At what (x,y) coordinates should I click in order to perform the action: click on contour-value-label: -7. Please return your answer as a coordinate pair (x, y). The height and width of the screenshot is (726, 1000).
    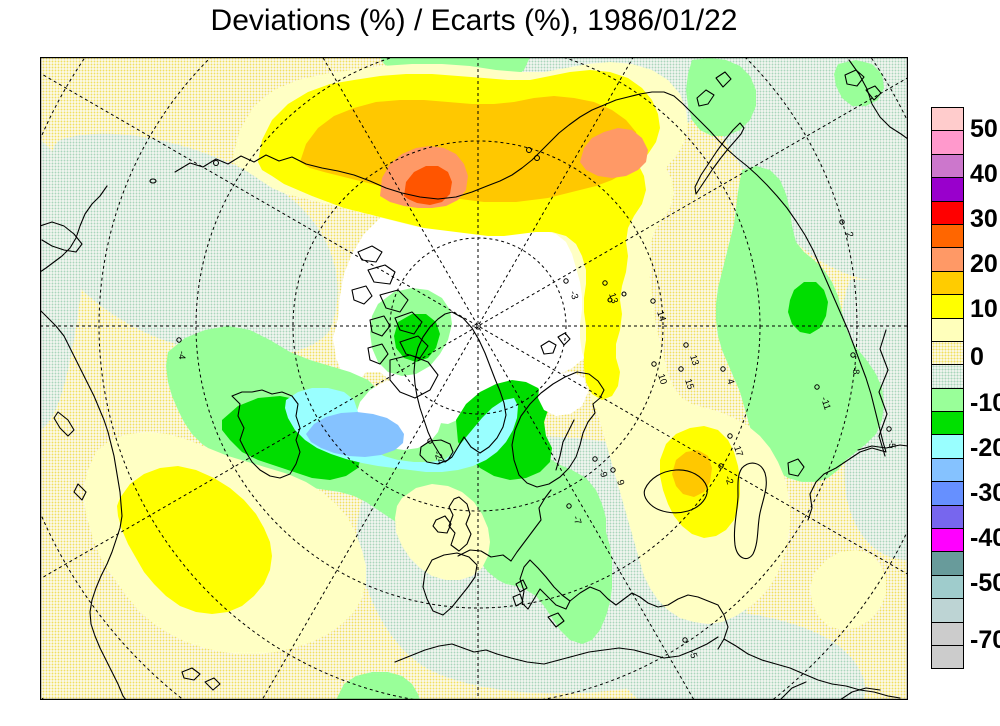
    Looking at the image, I should click on (576, 520).